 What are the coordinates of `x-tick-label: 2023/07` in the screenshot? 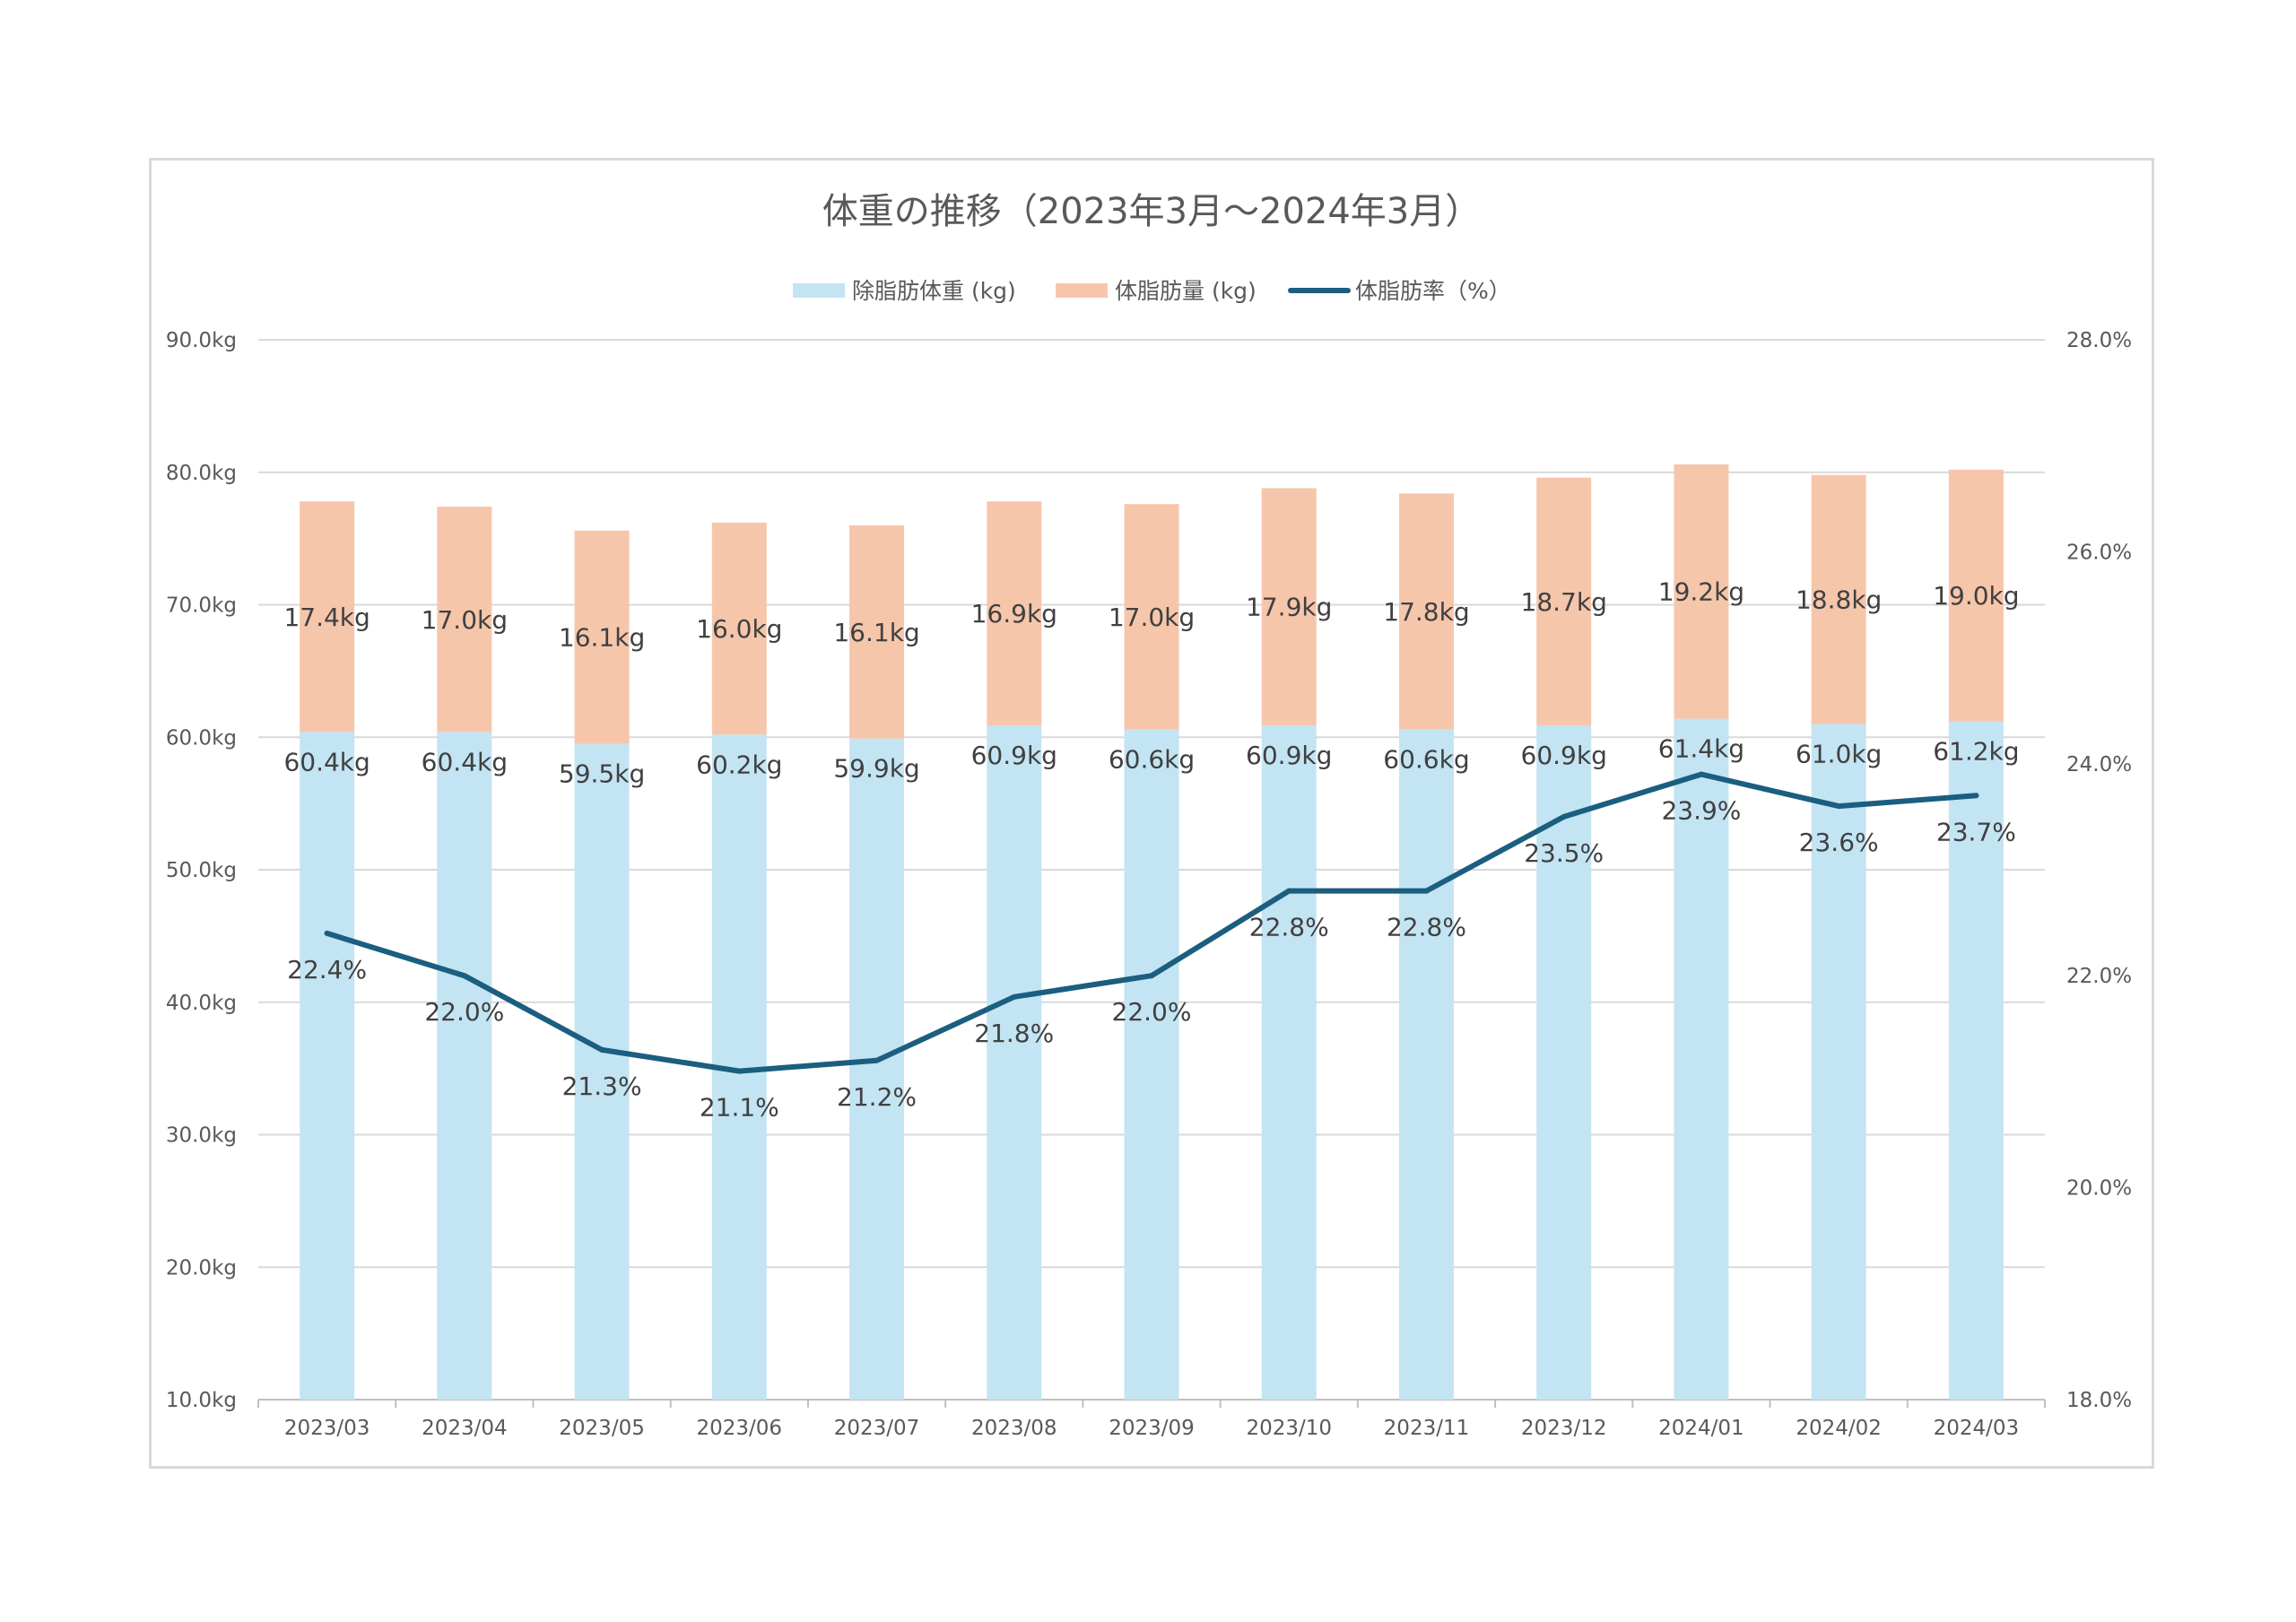 It's located at (877, 1428).